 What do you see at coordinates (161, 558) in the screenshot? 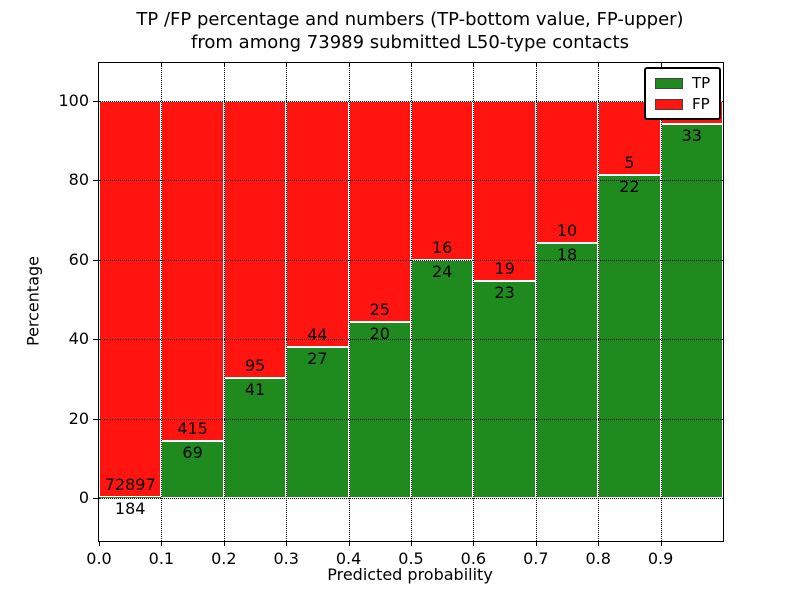
I see `x-tick-label: 0.1` at bounding box center [161, 558].